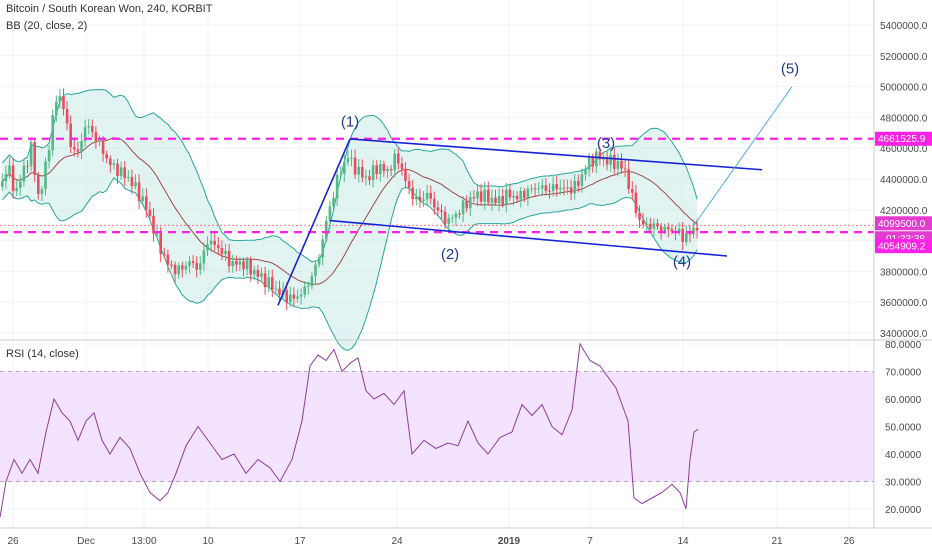 This screenshot has width=932, height=555. Describe the element at coordinates (450, 254) in the screenshot. I see `wave-label-2: (2)` at that location.